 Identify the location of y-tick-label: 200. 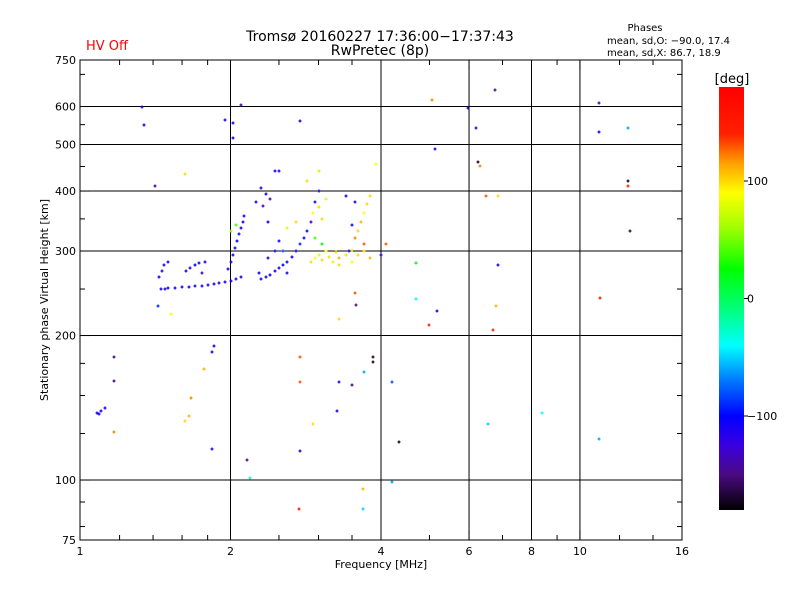
(65, 336).